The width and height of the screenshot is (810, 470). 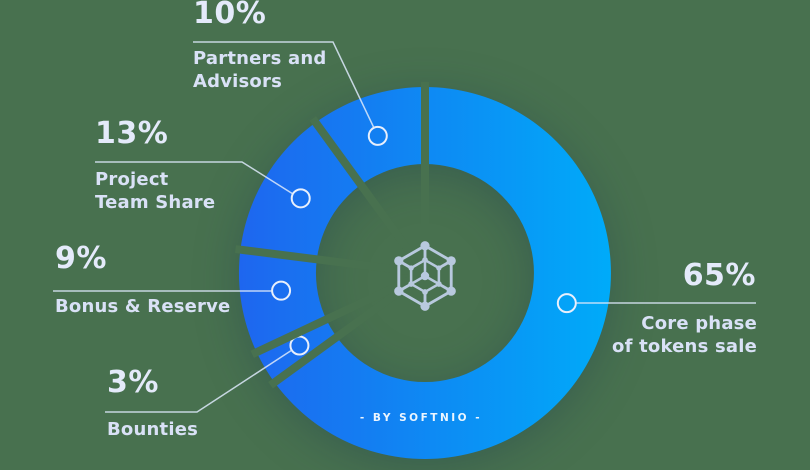 What do you see at coordinates (143, 306) in the screenshot?
I see `label-bonus-reserve: Bonus & Reserve` at bounding box center [143, 306].